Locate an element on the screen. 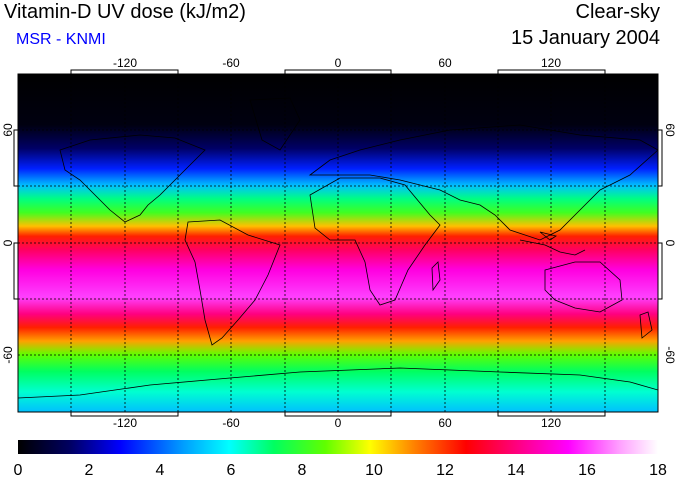 Image resolution: width=678 pixels, height=480 pixels. colorbar-label: 4 is located at coordinates (160, 470).